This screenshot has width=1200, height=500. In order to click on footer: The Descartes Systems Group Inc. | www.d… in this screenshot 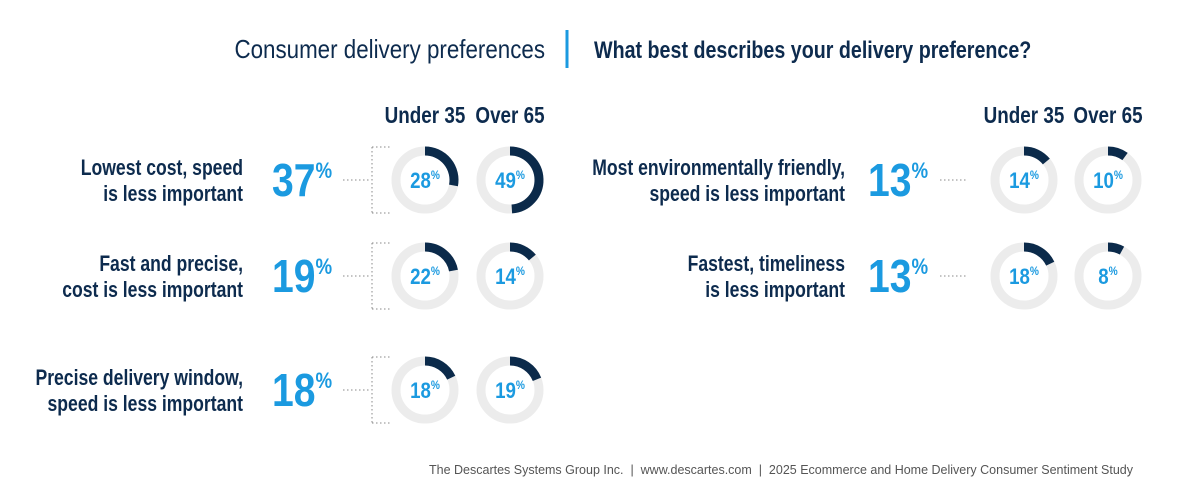, I will do `click(781, 470)`.